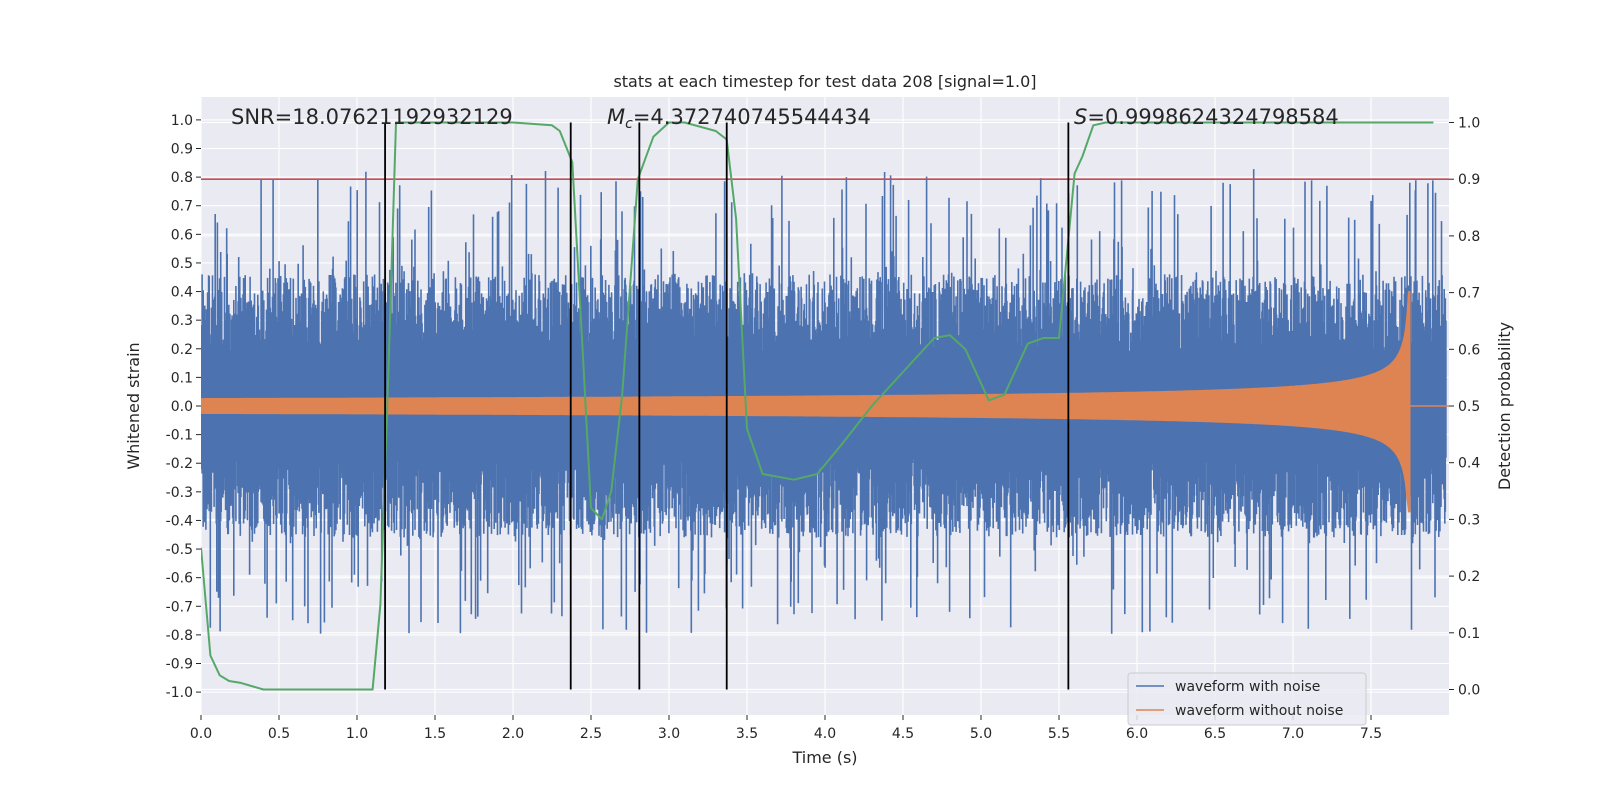  What do you see at coordinates (1080, 117) in the screenshot?
I see `score-symbol: S` at bounding box center [1080, 117].